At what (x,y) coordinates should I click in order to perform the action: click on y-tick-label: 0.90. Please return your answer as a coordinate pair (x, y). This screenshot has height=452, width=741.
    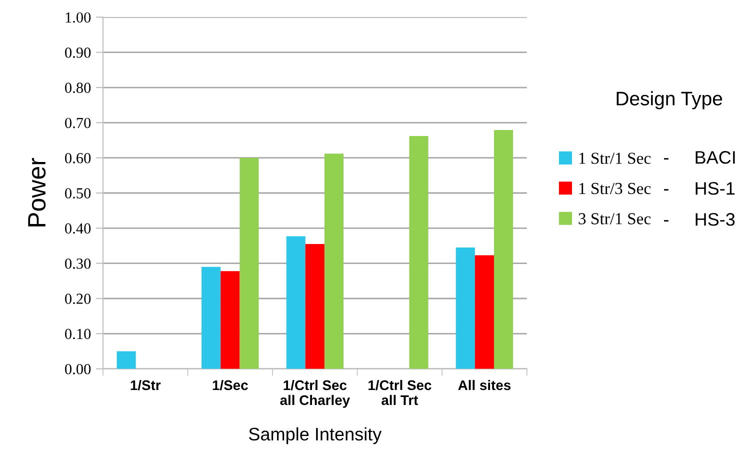
    Looking at the image, I should click on (78, 52).